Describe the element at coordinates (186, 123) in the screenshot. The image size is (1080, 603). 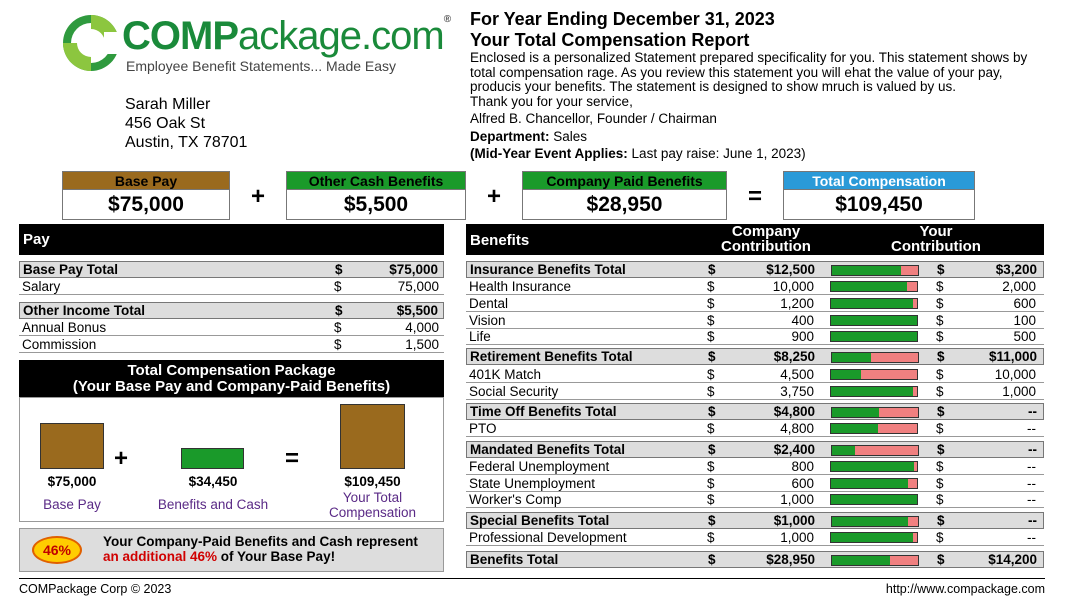
I see `recipient-address: Sarah Miller 456 Oak St Austin, TX 78701` at that location.